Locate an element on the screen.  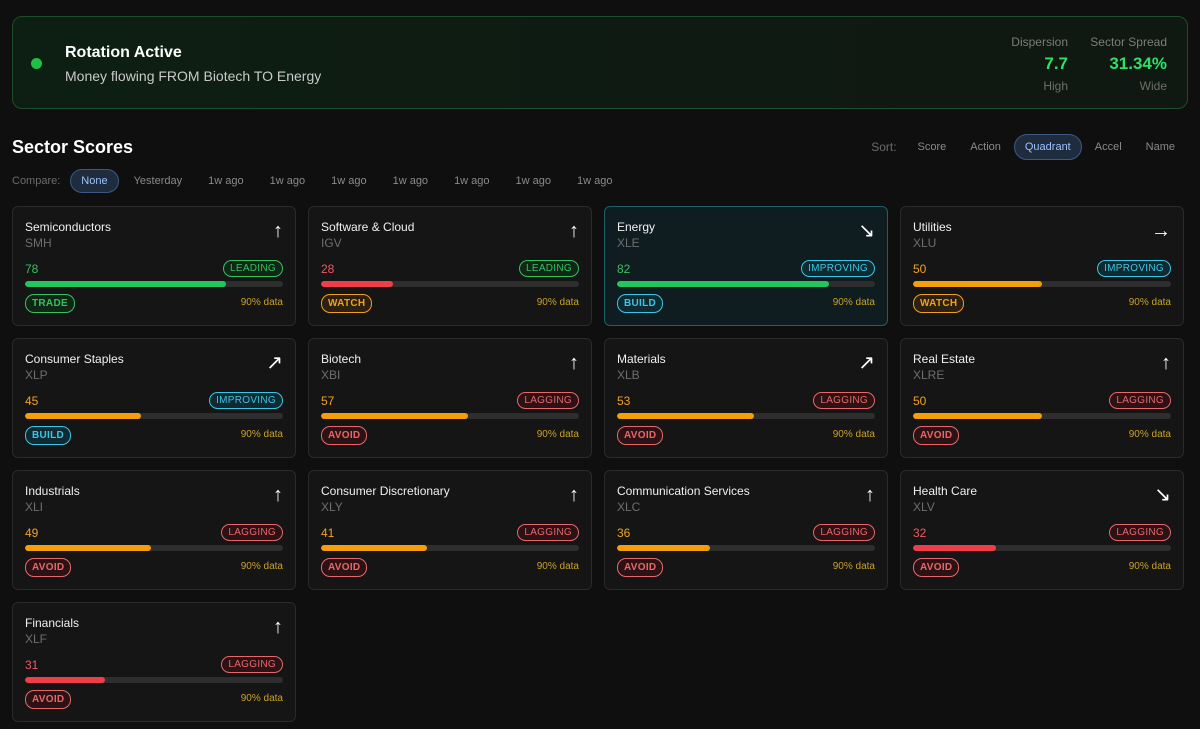
sector-card: Health Care XLV ↘ 32 LAGGING AVOID 90% data is located at coordinates (1042, 530).